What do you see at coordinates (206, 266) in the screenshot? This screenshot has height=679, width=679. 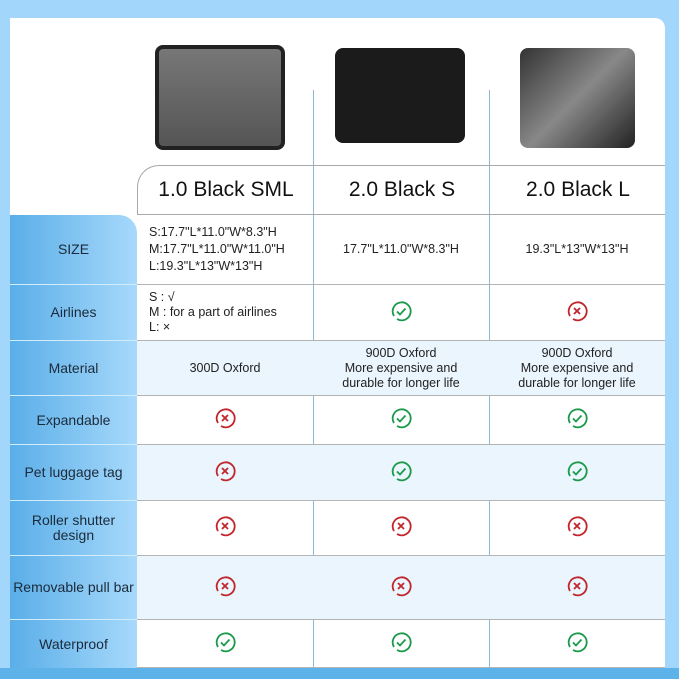 I see `cell-text: L:19.3"L*13"W*13"H` at bounding box center [206, 266].